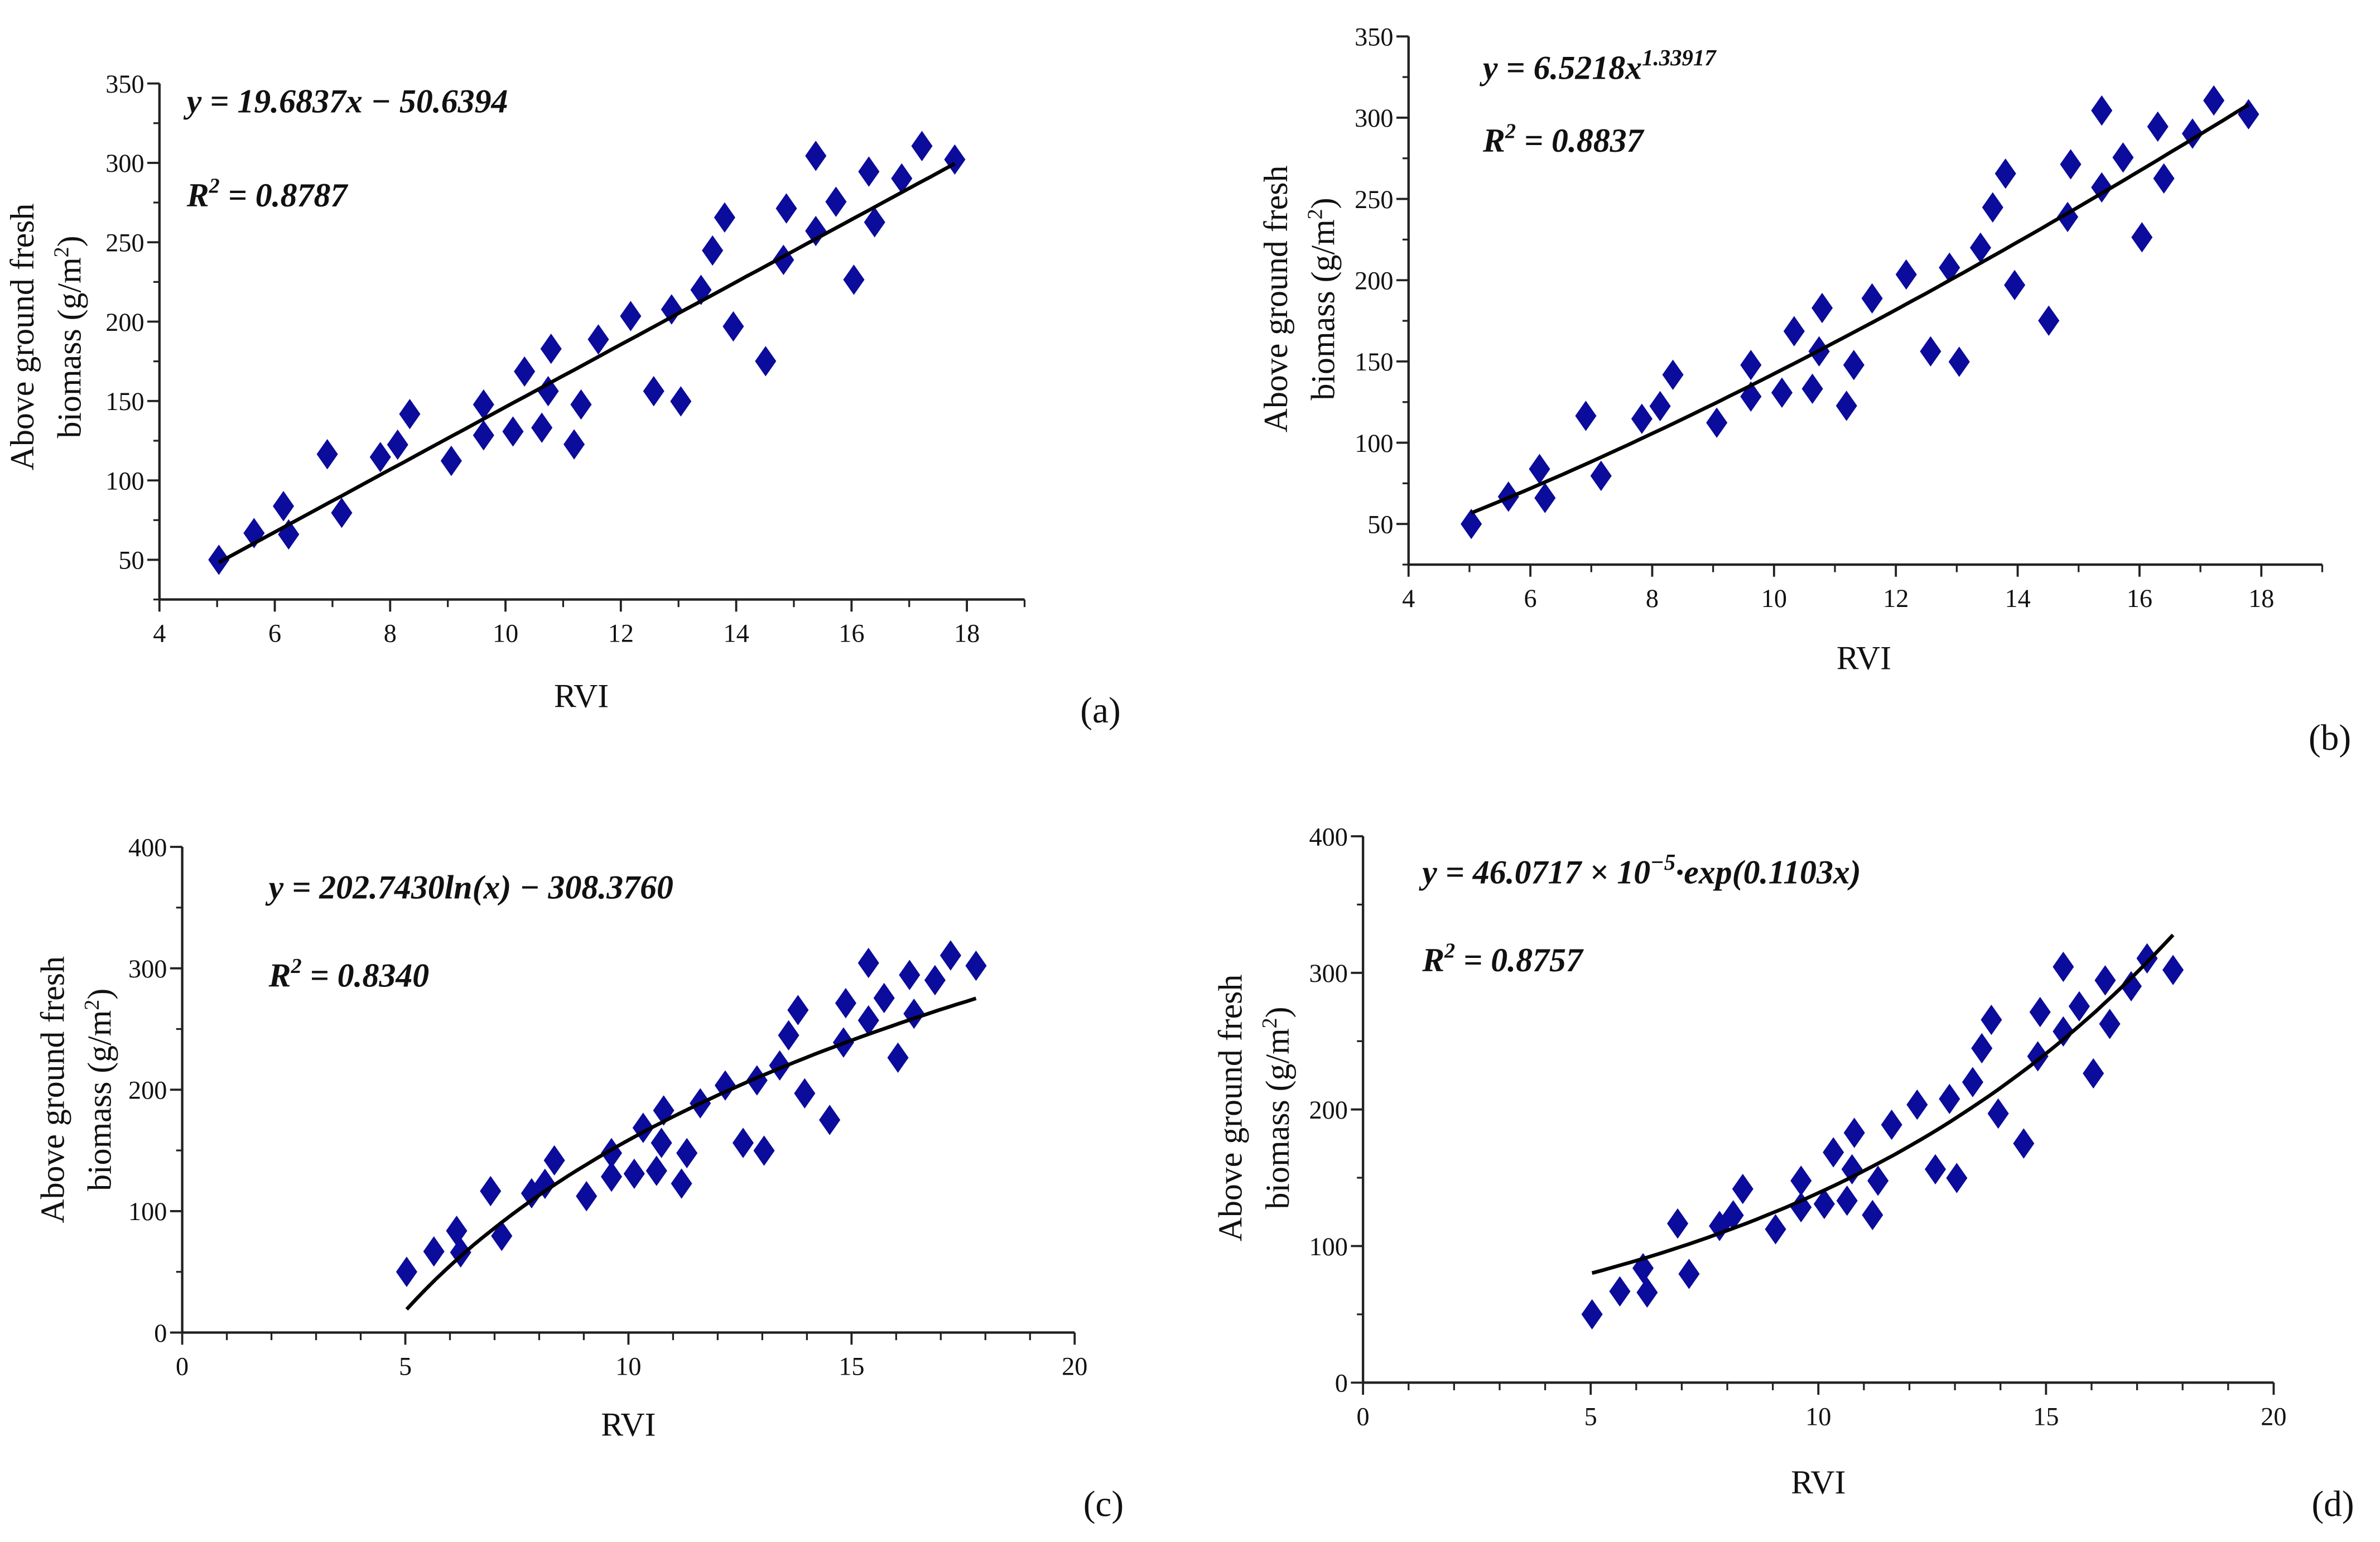  I want to click on r-squared-superscript: 2, so click(215, 186).